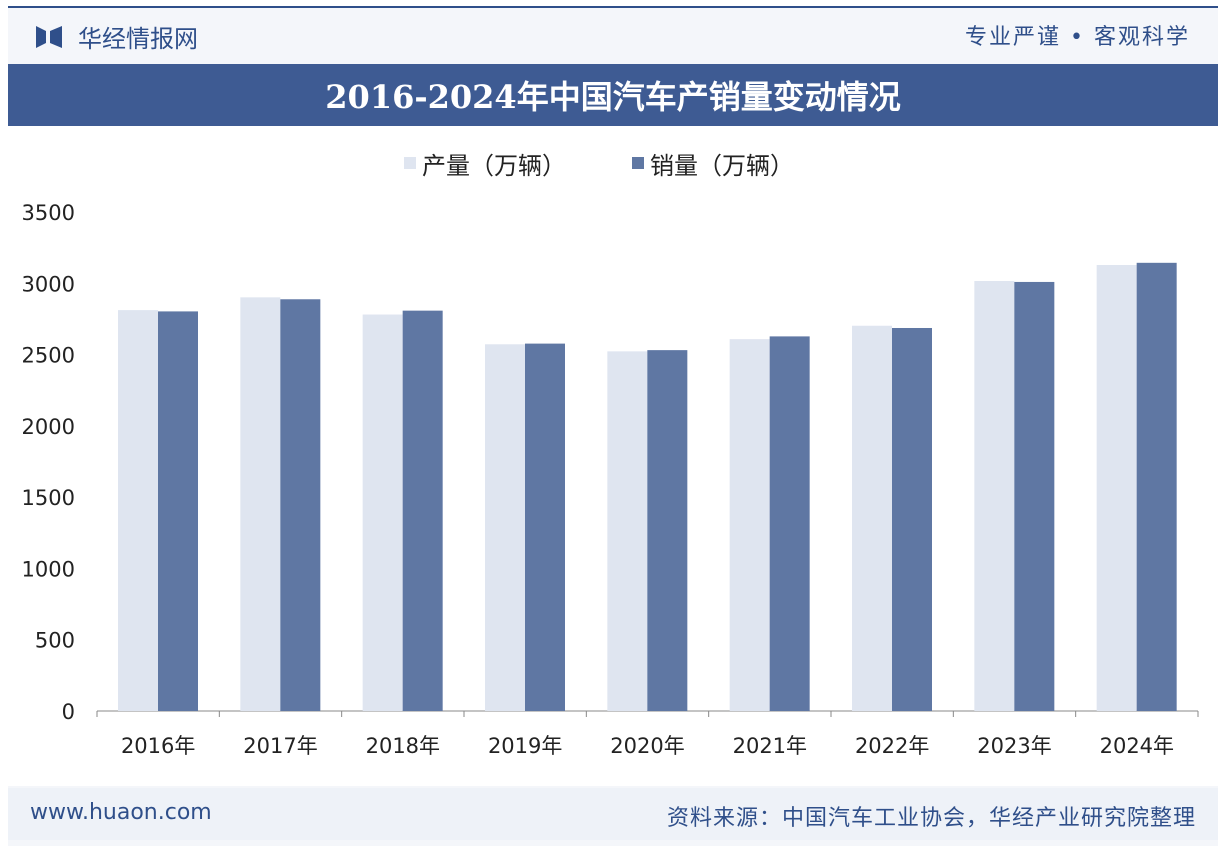 The image size is (1226, 850). What do you see at coordinates (48, 213) in the screenshot?
I see `y-tick-label: 3500` at bounding box center [48, 213].